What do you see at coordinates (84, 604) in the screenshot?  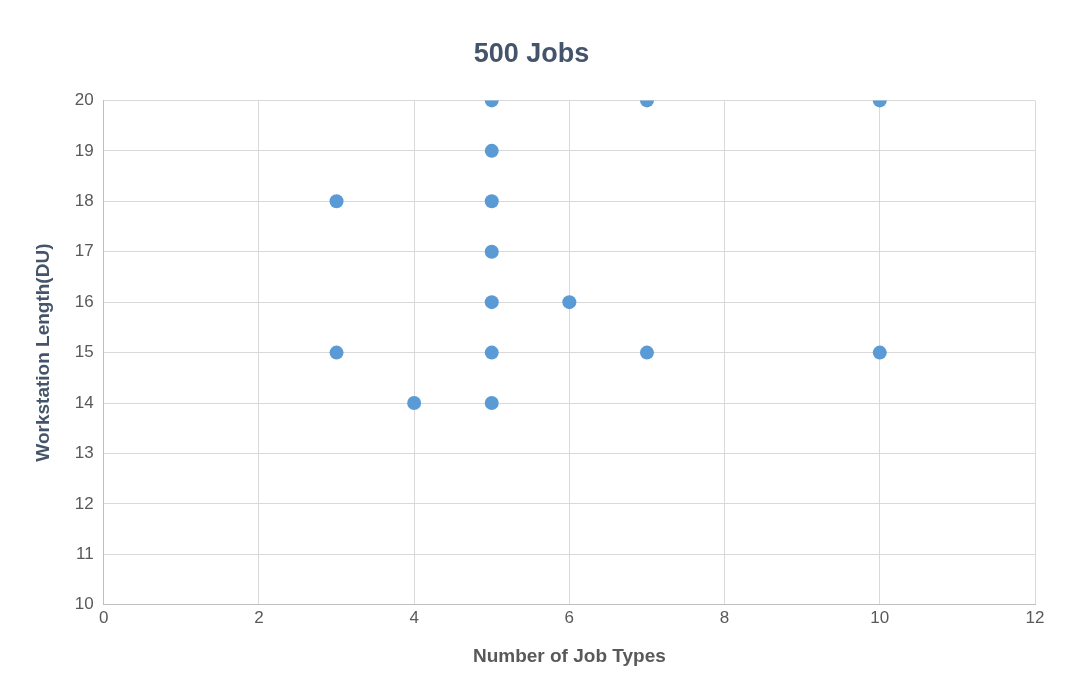 I see `y-tick-label: 10` at bounding box center [84, 604].